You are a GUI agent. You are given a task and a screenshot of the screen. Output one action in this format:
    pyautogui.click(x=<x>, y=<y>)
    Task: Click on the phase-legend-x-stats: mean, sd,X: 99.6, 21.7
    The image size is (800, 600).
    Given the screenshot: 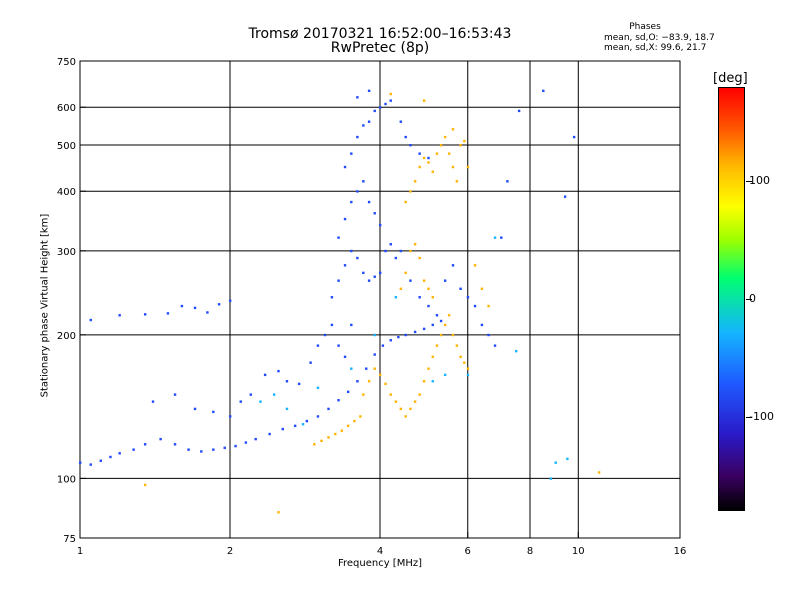 What is the action you would take?
    pyautogui.click(x=655, y=48)
    